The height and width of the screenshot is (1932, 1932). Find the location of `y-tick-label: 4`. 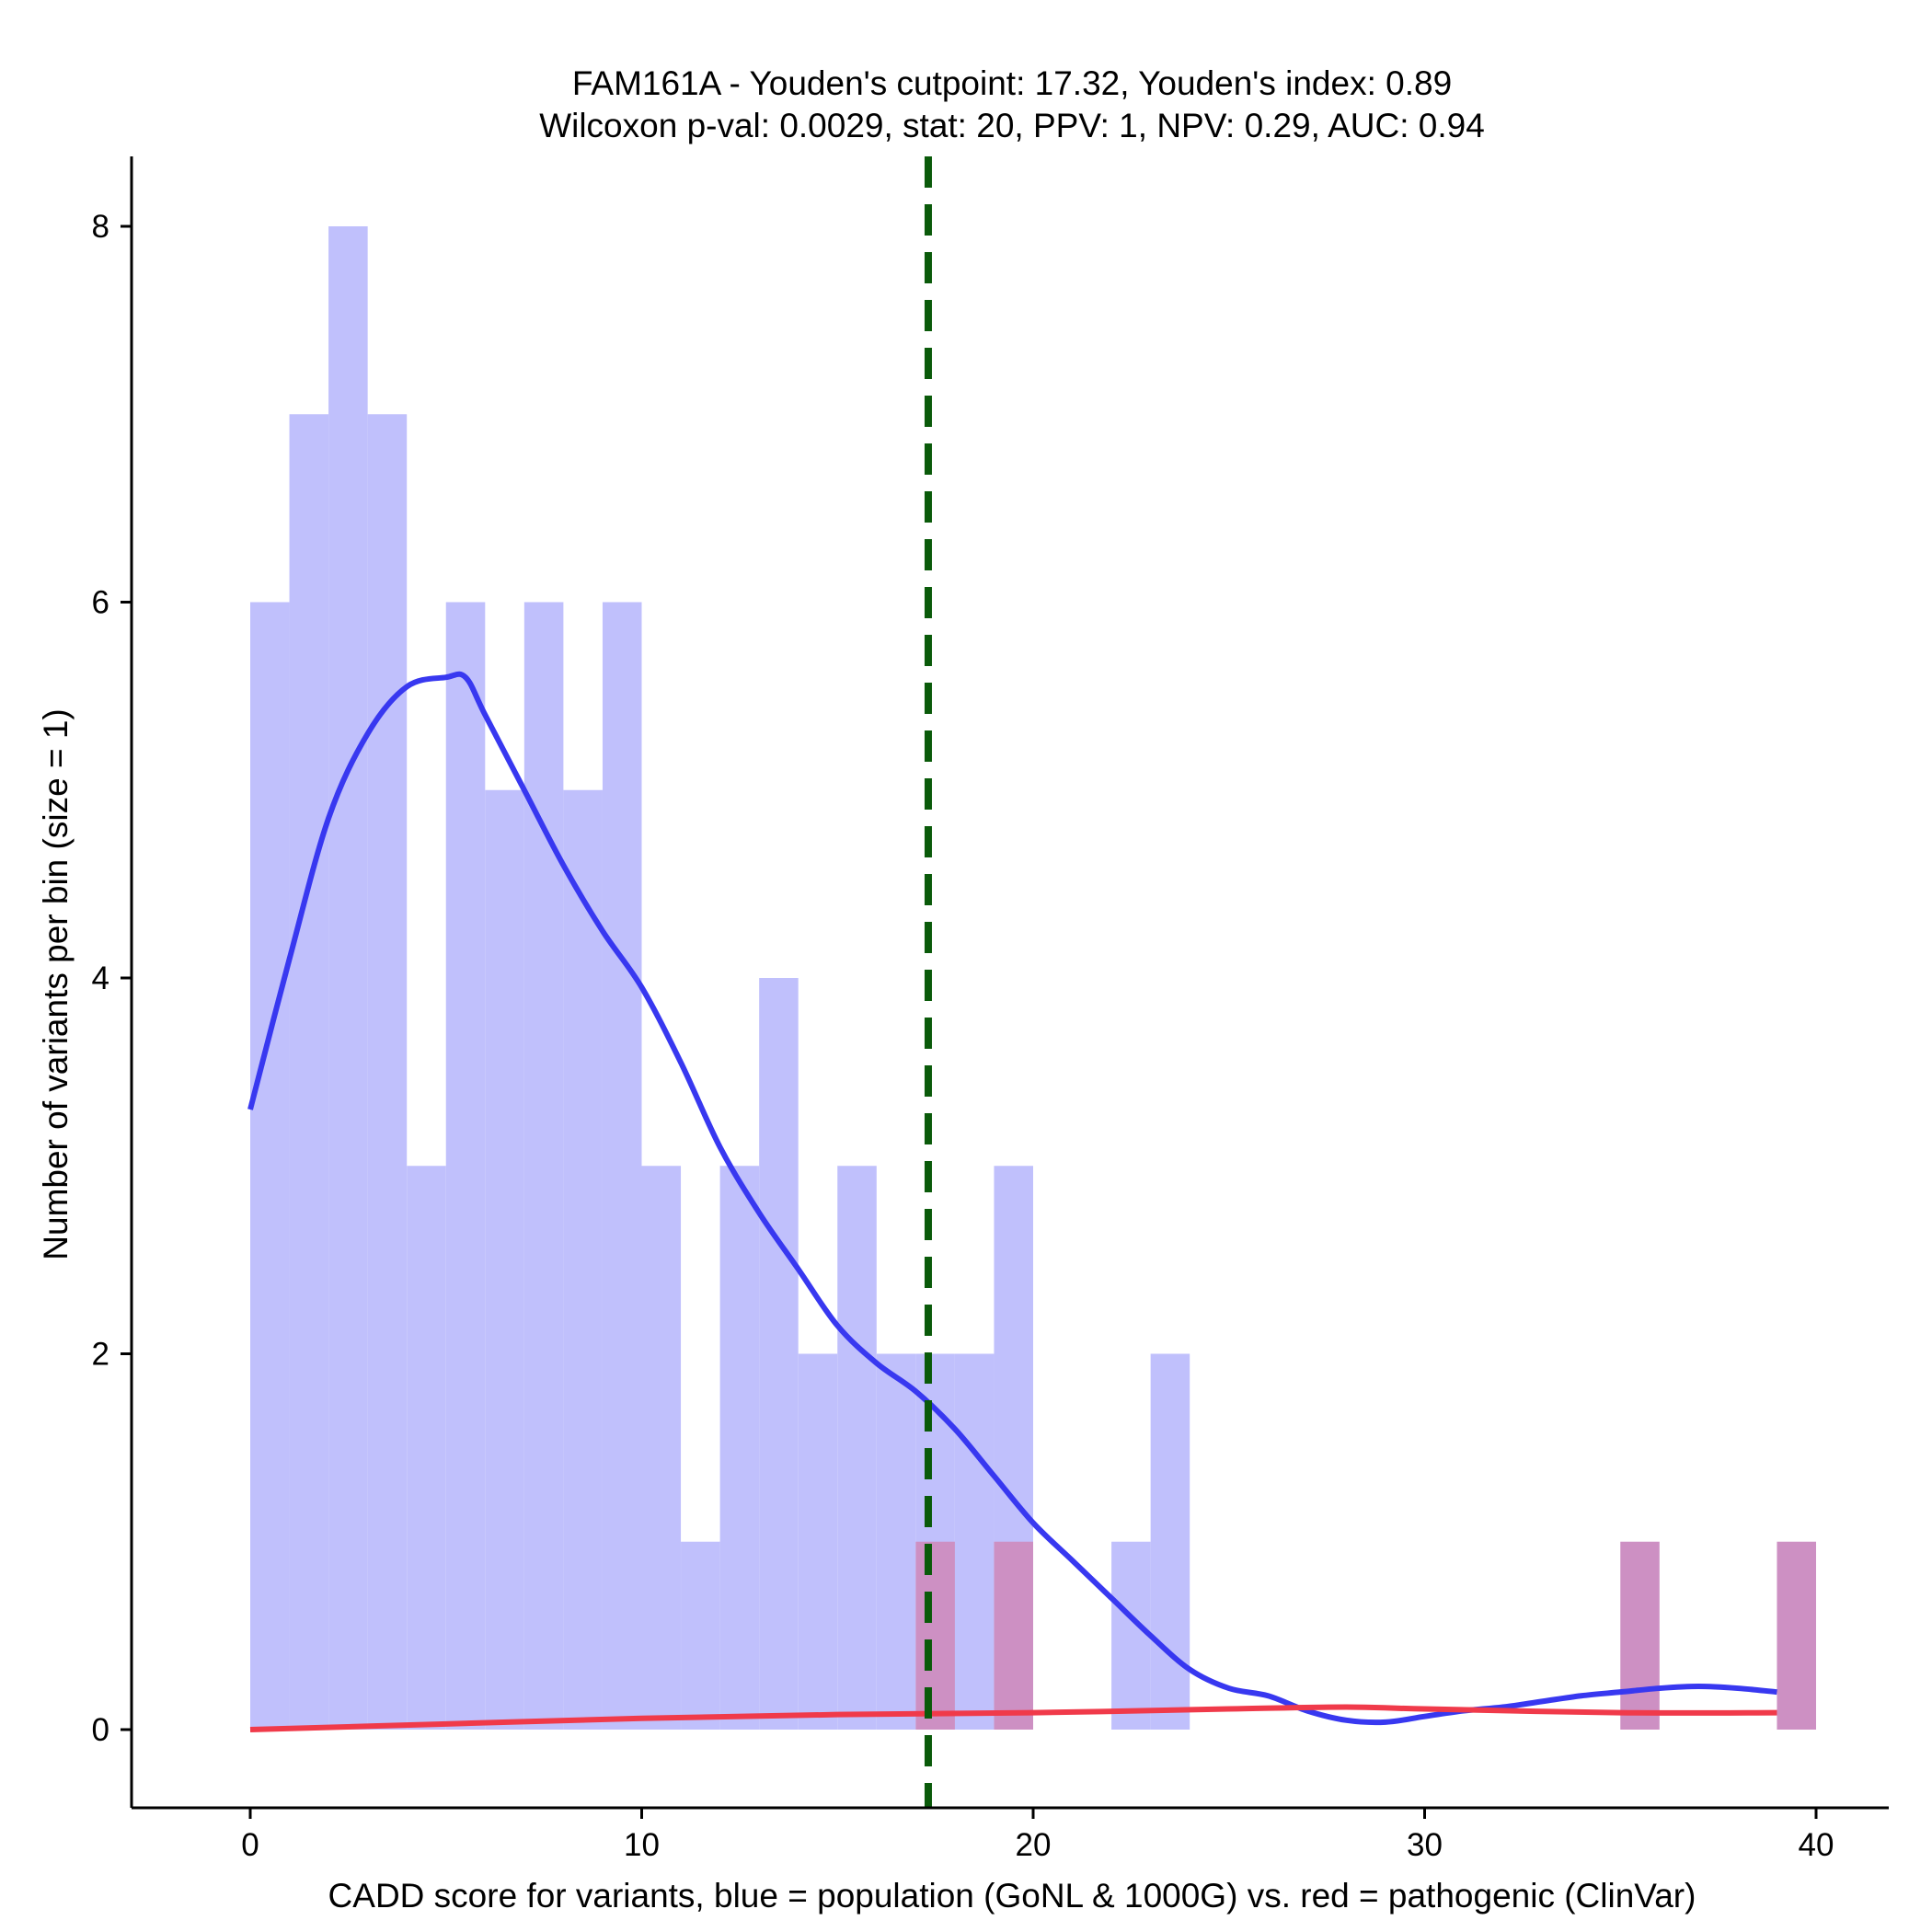

y-tick-label: 4 is located at coordinates (100, 978).